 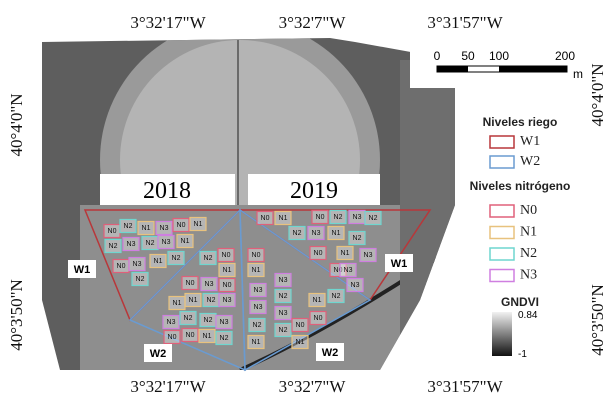 I want to click on lon-label: 3°31'57"W, so click(x=465, y=22).